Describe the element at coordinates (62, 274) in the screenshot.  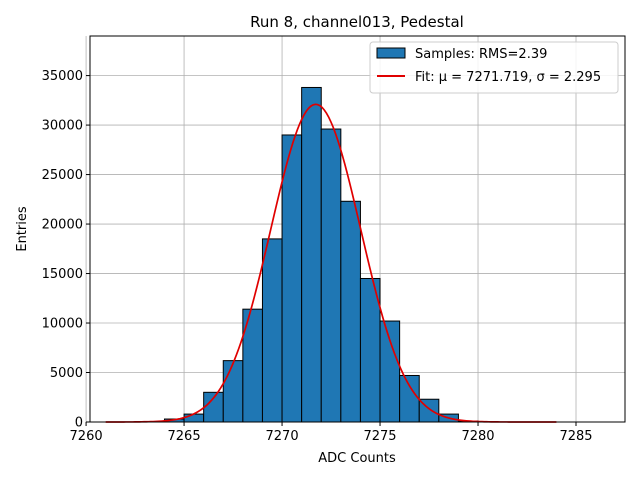
I see `y-tick-label: 15000` at that location.